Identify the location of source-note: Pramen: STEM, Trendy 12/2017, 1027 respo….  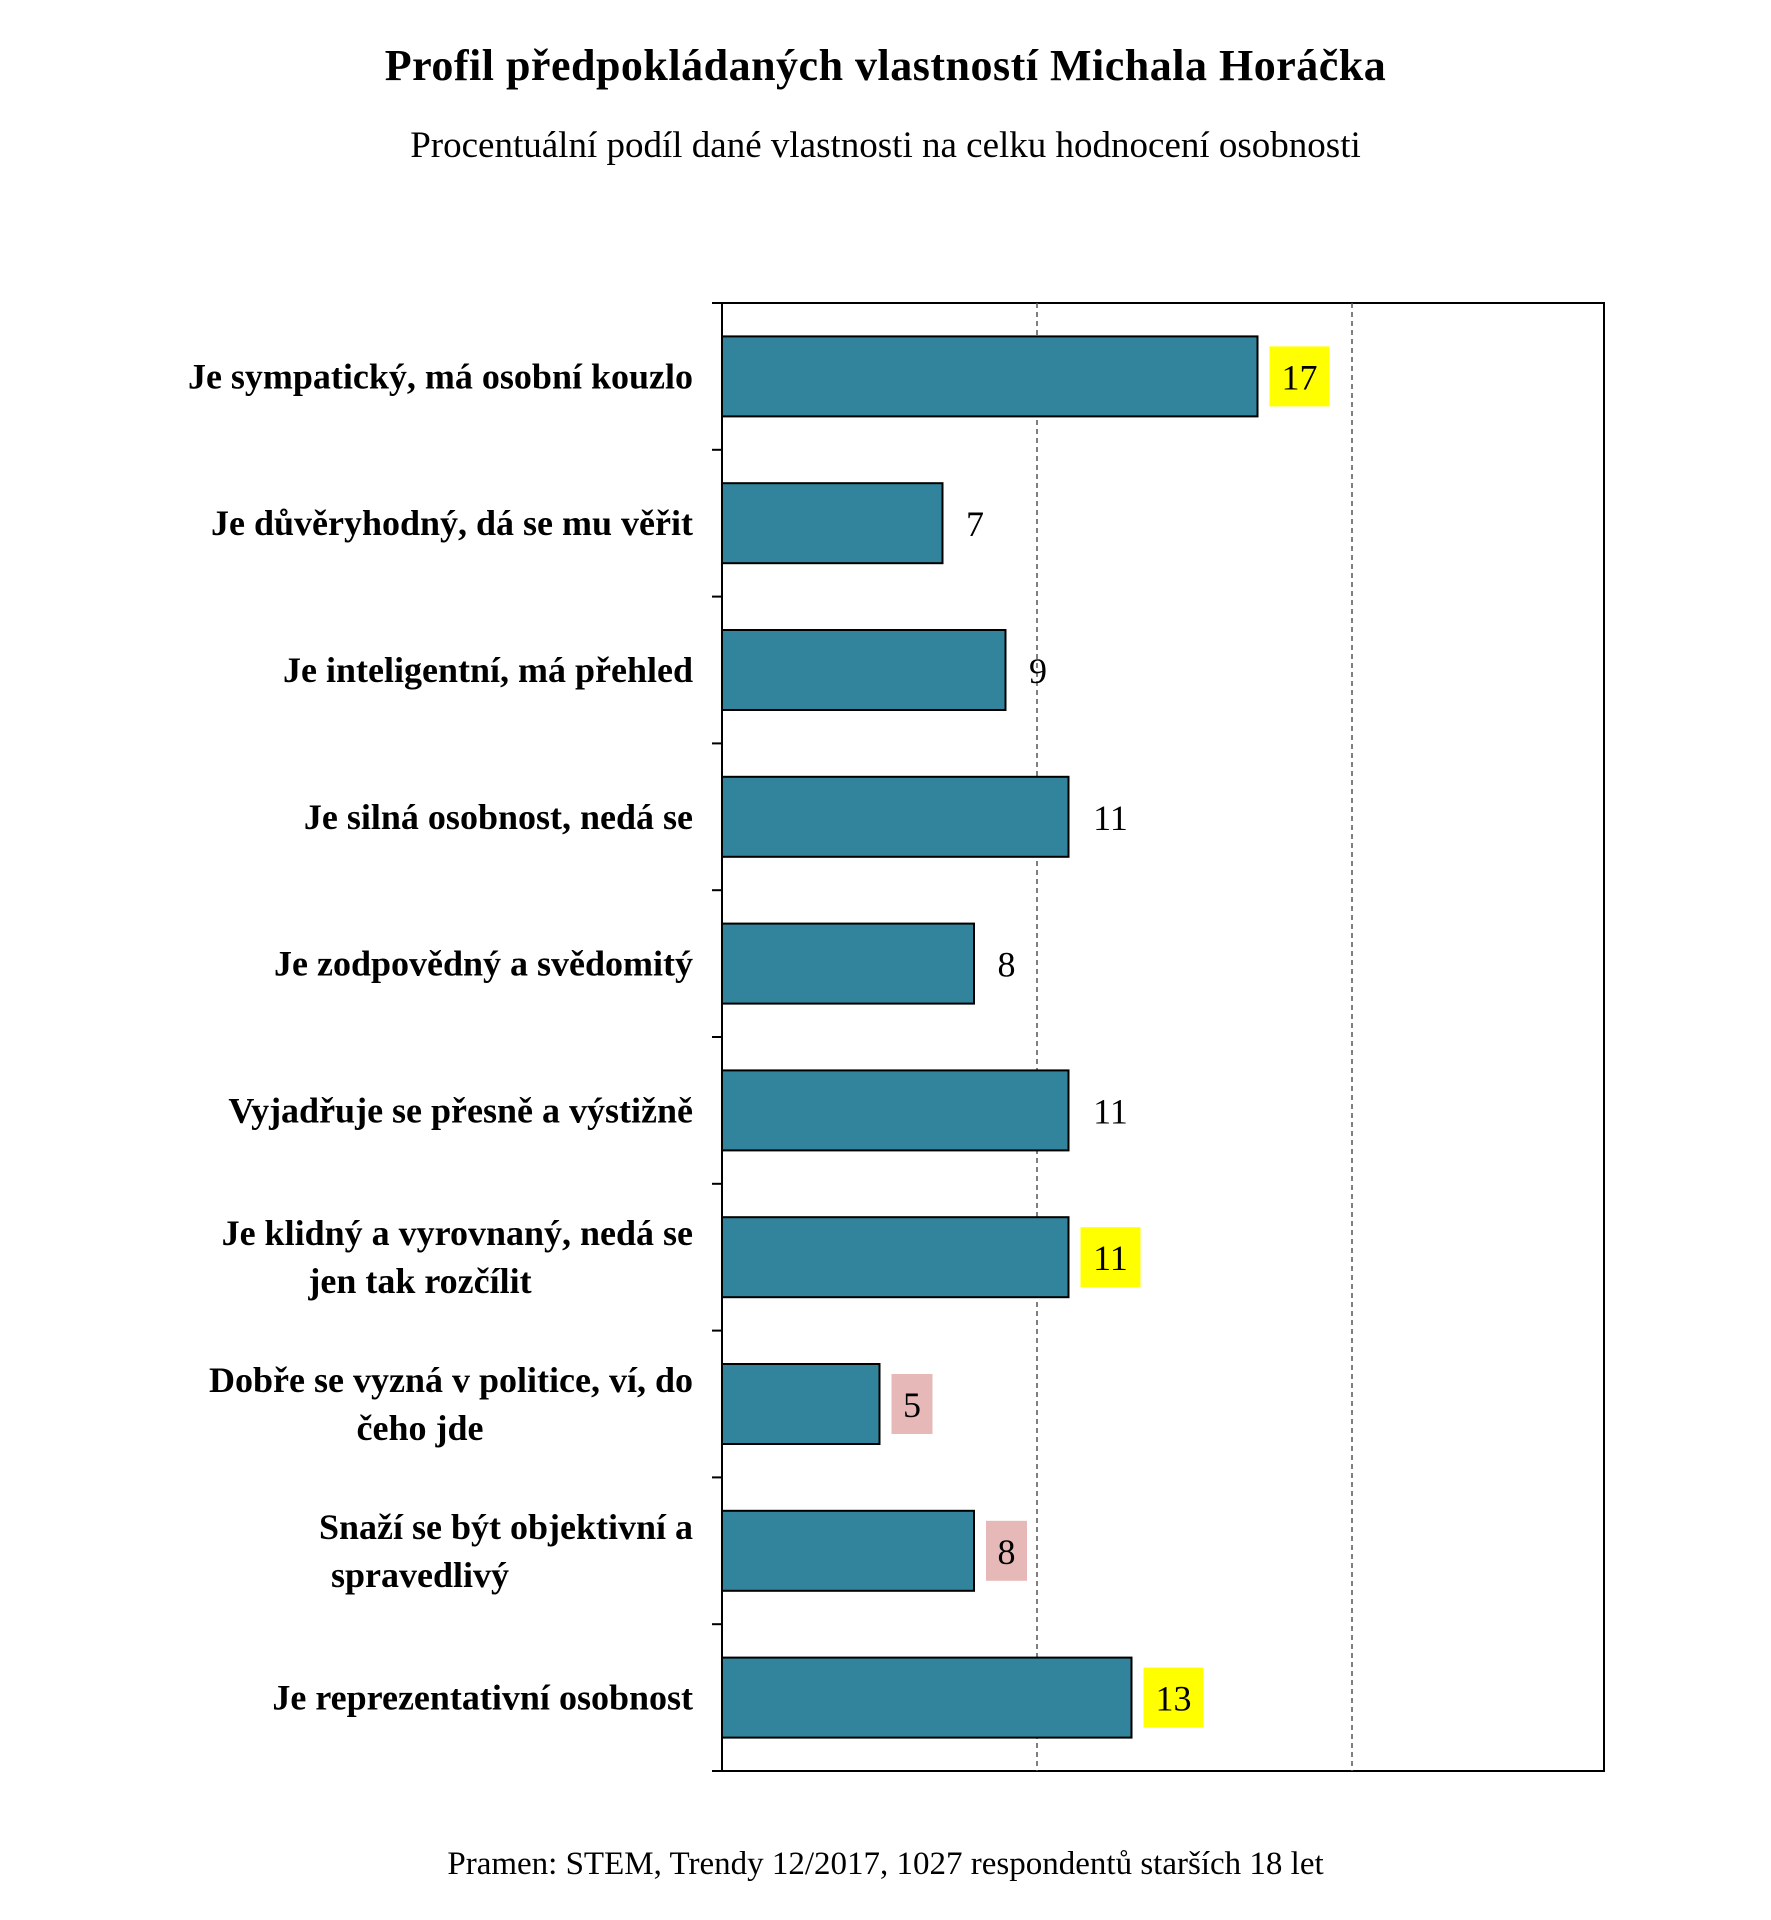
(885, 1864).